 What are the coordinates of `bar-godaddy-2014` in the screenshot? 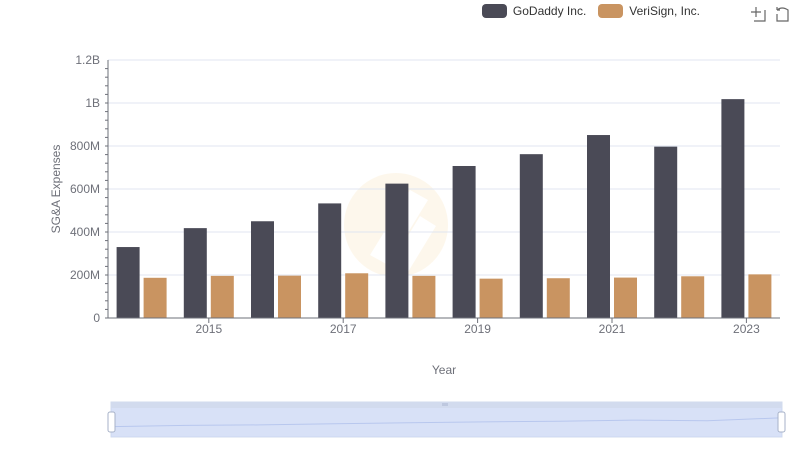 It's located at (128, 282).